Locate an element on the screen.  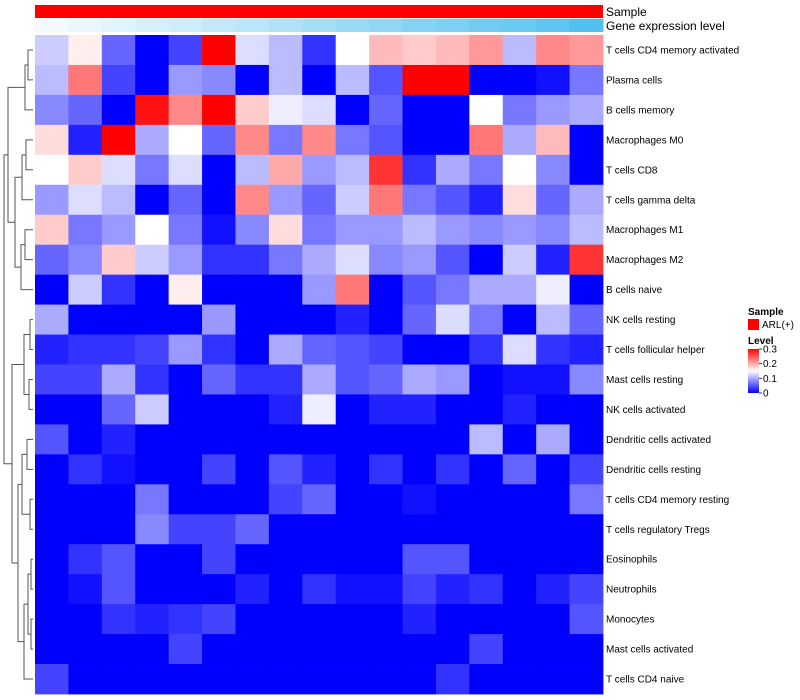
legend-sample-title: Sample is located at coordinates (766, 312).